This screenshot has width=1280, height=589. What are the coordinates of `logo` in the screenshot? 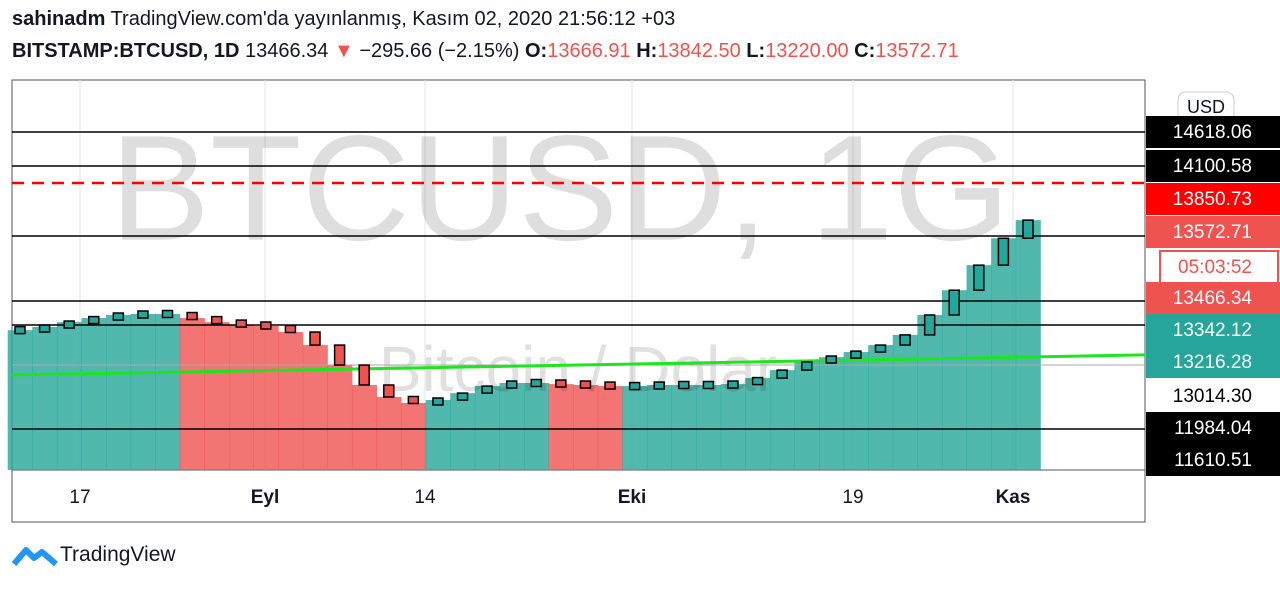 It's located at (34, 557).